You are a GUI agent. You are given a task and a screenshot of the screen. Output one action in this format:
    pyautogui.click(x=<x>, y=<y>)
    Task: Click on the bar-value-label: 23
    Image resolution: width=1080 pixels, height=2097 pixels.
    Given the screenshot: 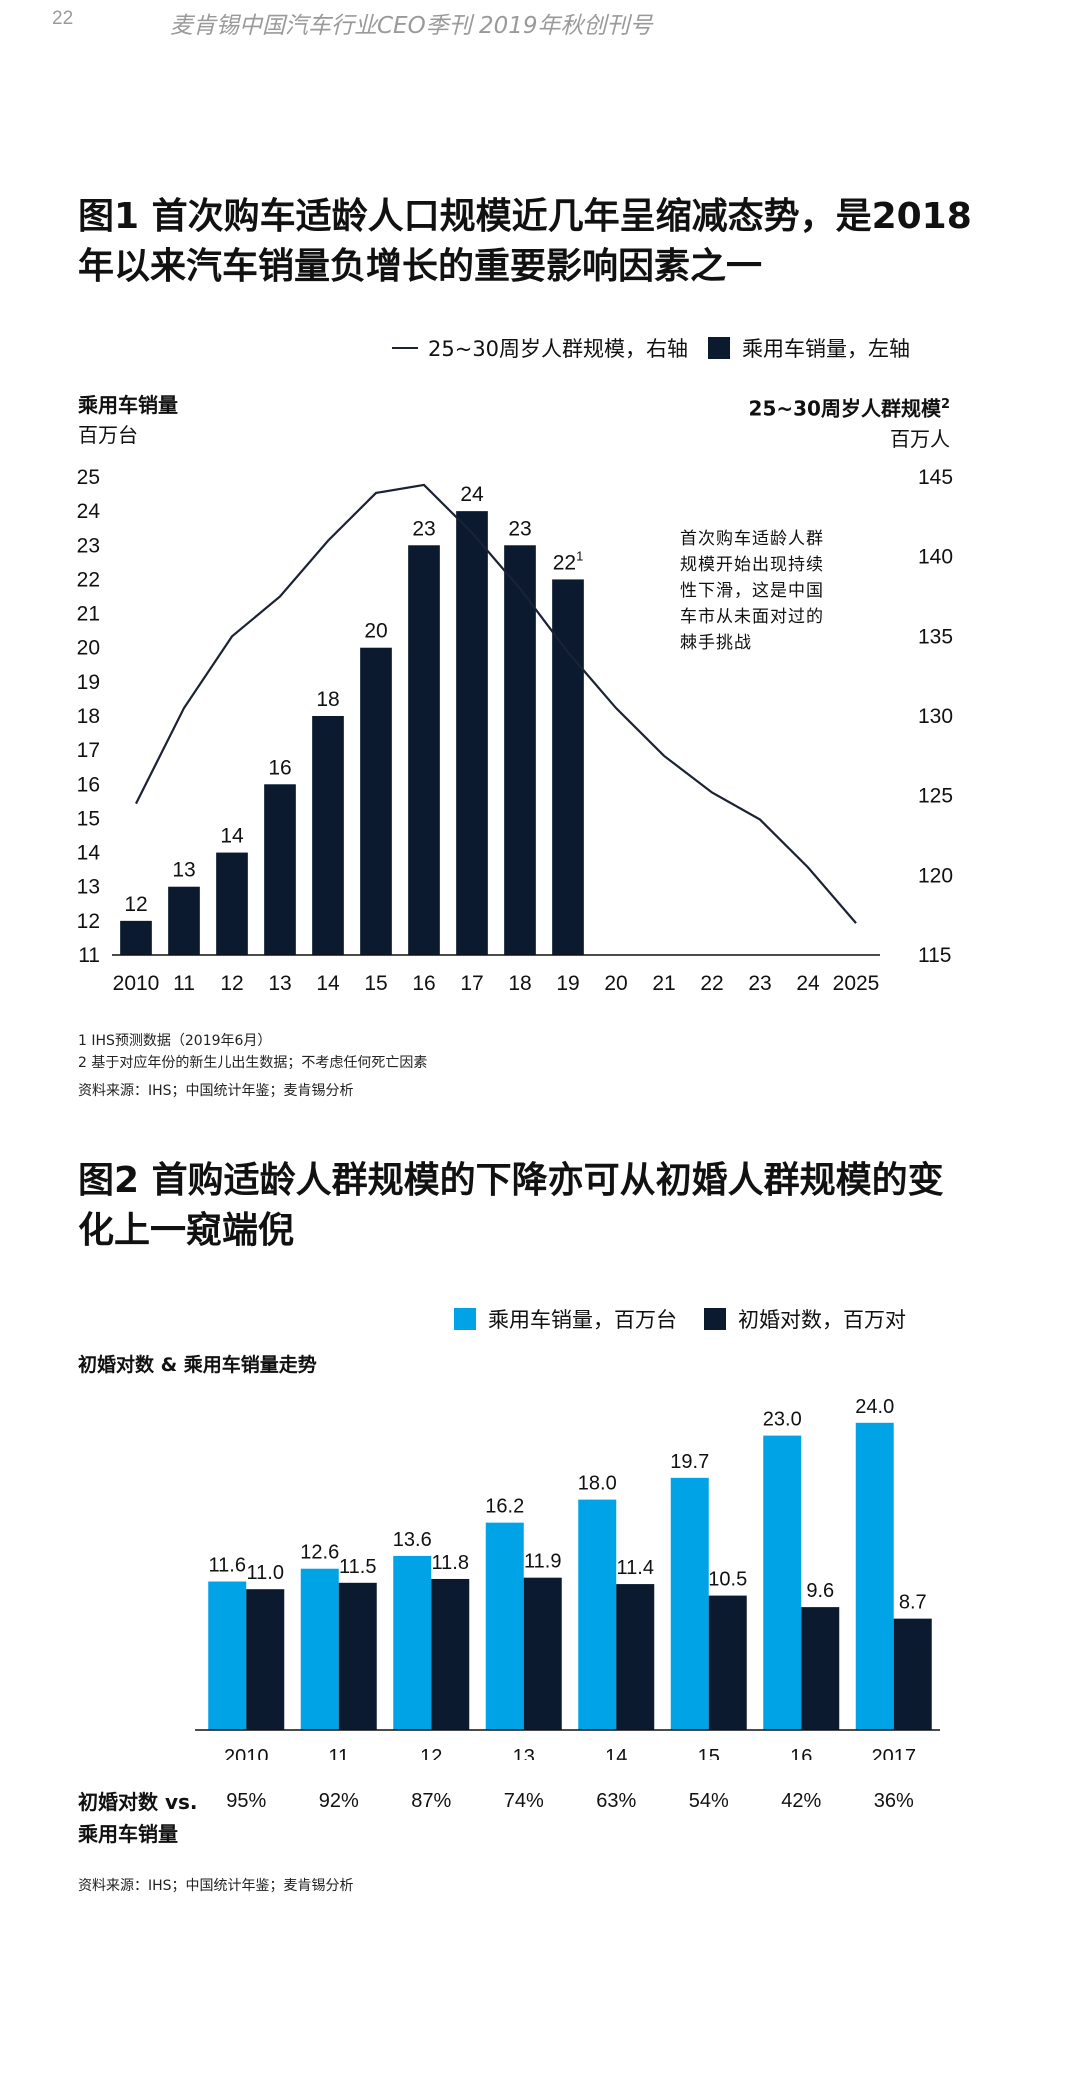 What is the action you would take?
    pyautogui.click(x=423, y=528)
    